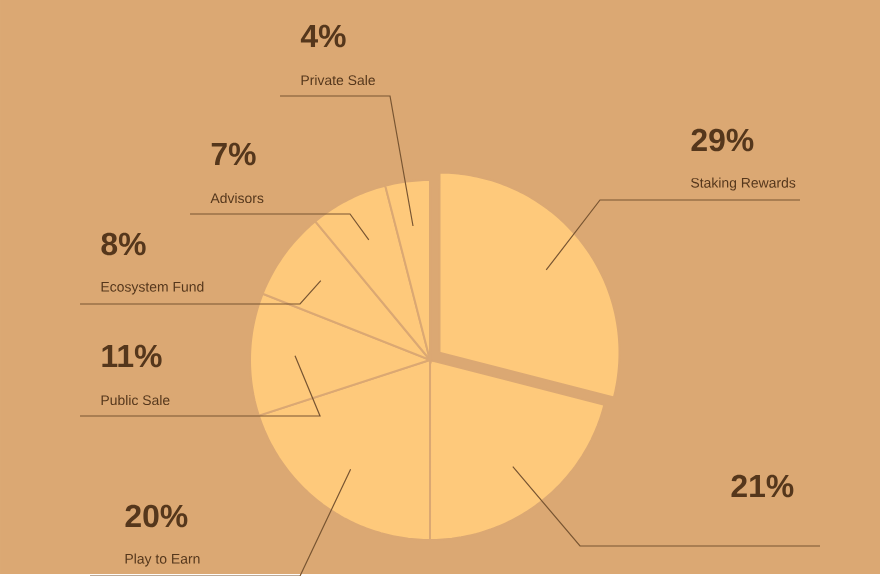 The width and height of the screenshot is (880, 576). What do you see at coordinates (156, 515) in the screenshot?
I see `data-label: 20%` at bounding box center [156, 515].